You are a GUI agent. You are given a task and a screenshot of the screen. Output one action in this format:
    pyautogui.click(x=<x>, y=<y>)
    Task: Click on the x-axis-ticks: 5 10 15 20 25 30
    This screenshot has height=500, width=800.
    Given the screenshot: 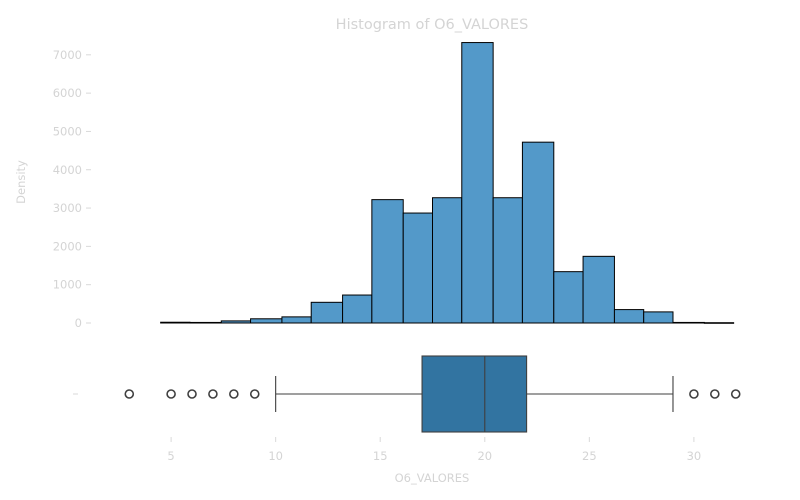 What is the action you would take?
    pyautogui.click(x=434, y=450)
    